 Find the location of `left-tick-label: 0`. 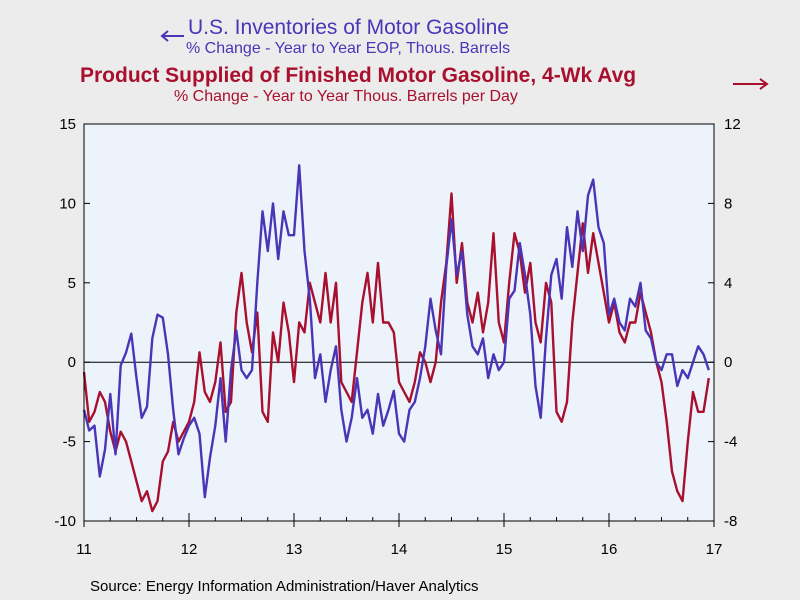

left-tick-label: 0 is located at coordinates (72, 362).